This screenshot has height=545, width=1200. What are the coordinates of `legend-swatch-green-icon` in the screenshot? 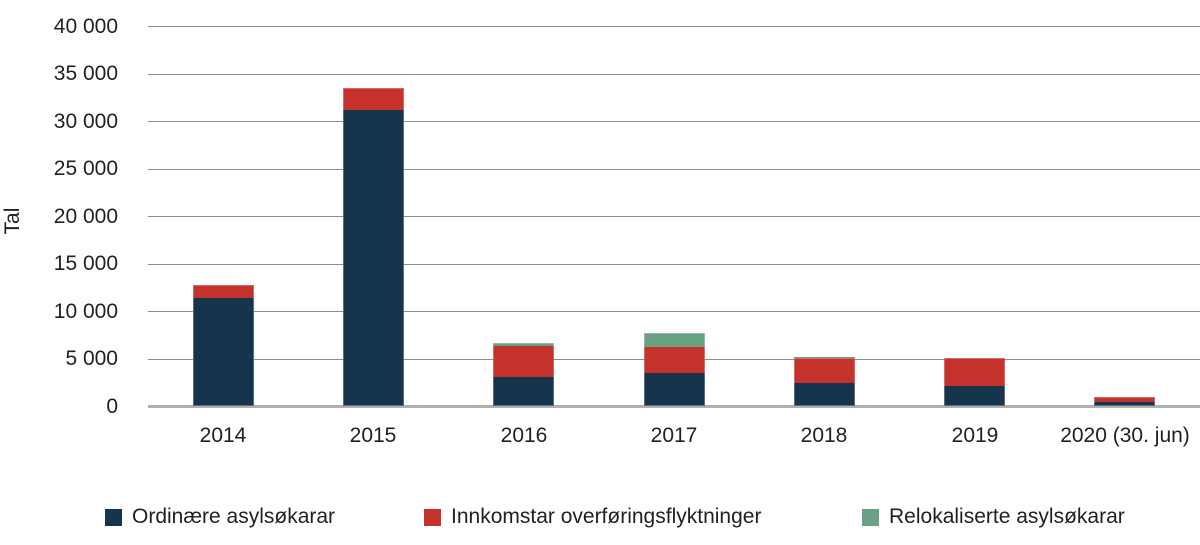 It's located at (870, 517).